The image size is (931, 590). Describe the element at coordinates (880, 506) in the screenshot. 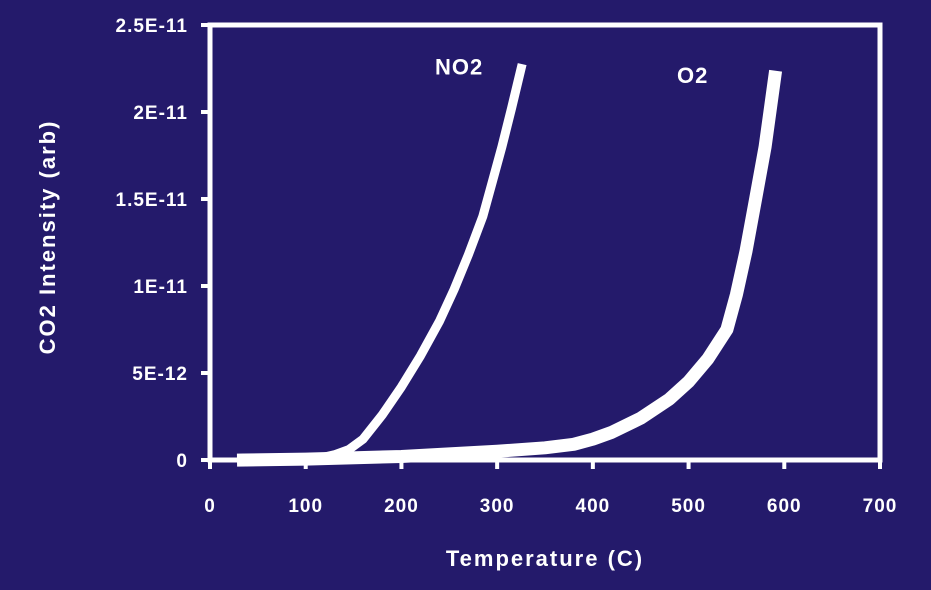

I see `x-tick-label: 700` at that location.